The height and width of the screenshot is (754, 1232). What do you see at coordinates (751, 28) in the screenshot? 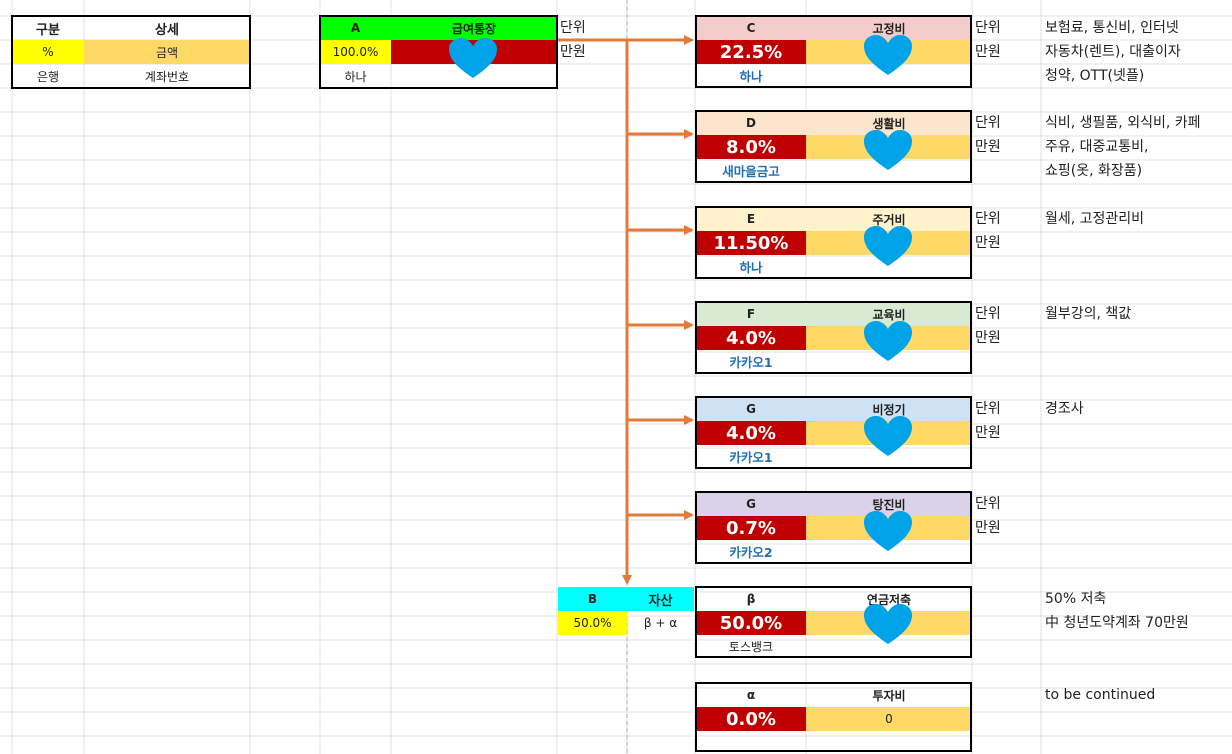
I see `bucket-code: C` at bounding box center [751, 28].